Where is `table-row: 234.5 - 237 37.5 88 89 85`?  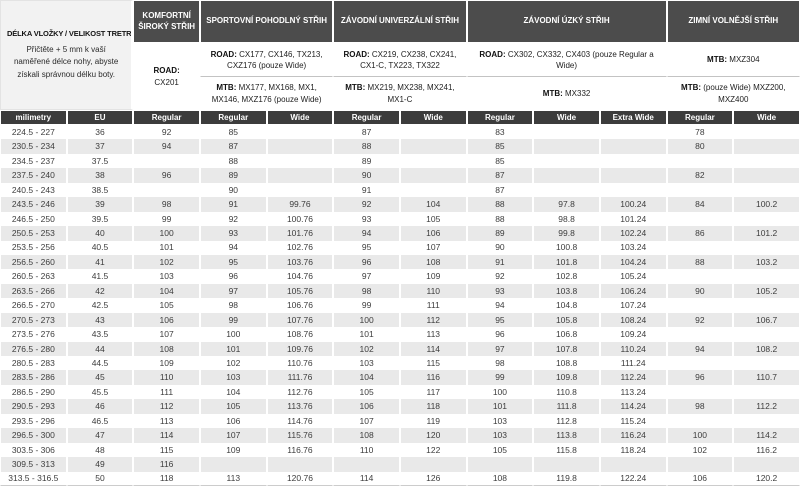
table-row: 234.5 - 237 37.5 88 89 85 is located at coordinates (400, 161).